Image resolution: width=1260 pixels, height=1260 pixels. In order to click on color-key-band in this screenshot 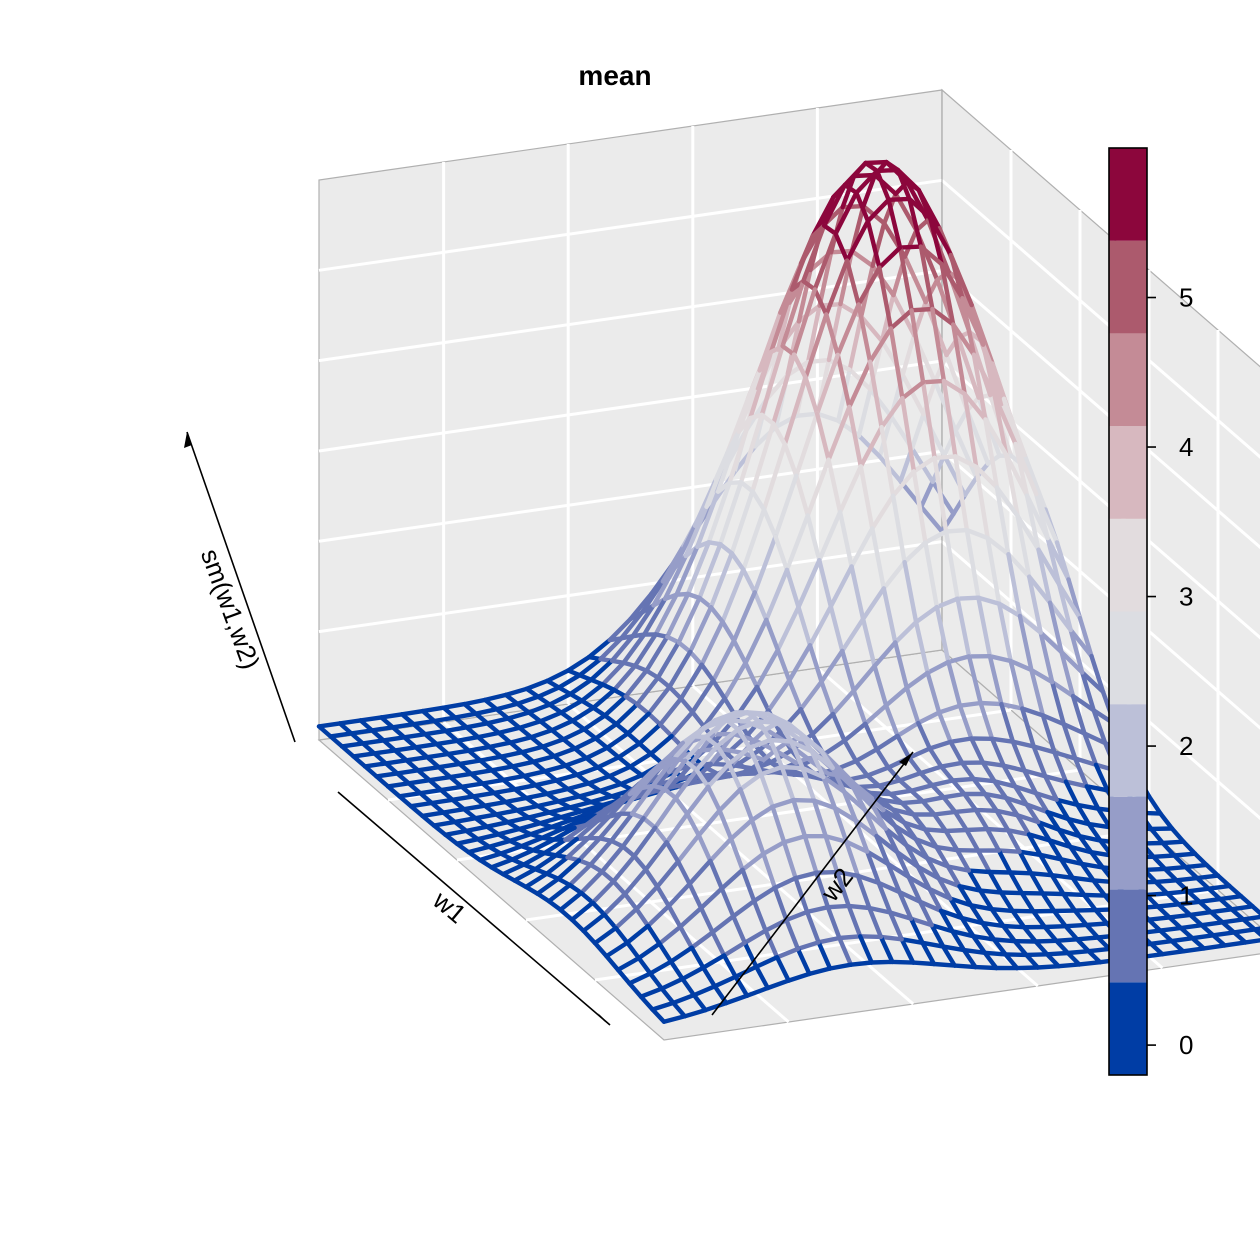, I will do `click(1128, 472)`.